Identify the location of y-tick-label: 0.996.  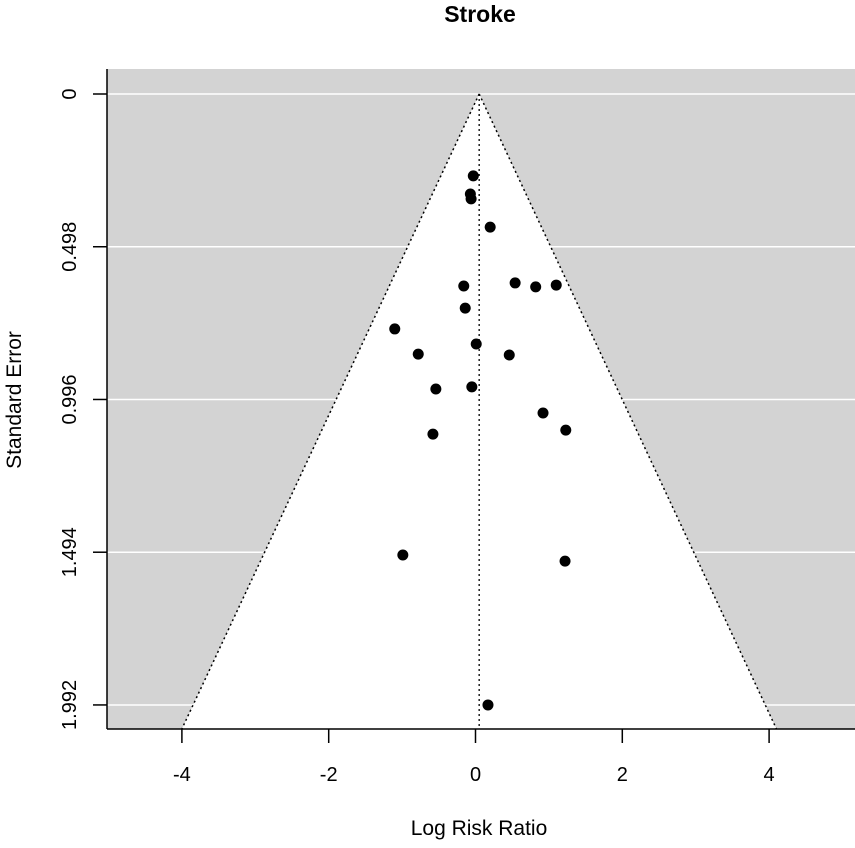
(70, 399).